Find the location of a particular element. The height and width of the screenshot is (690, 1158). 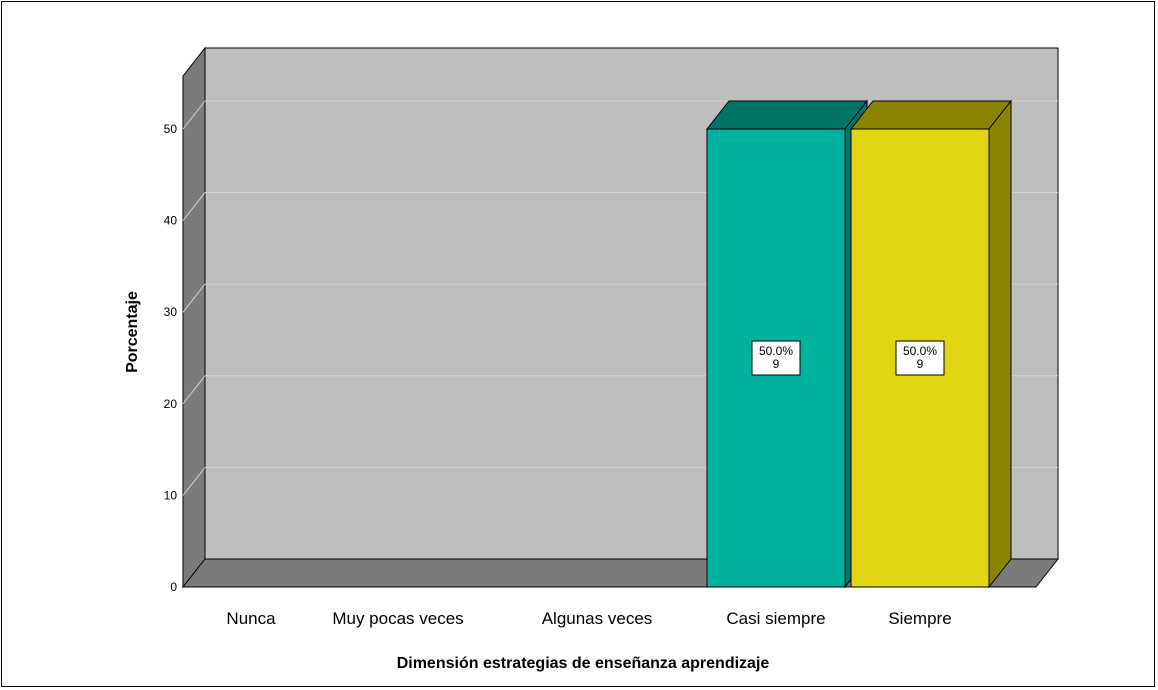

y-tick-label: 50 is located at coordinates (171, 129).